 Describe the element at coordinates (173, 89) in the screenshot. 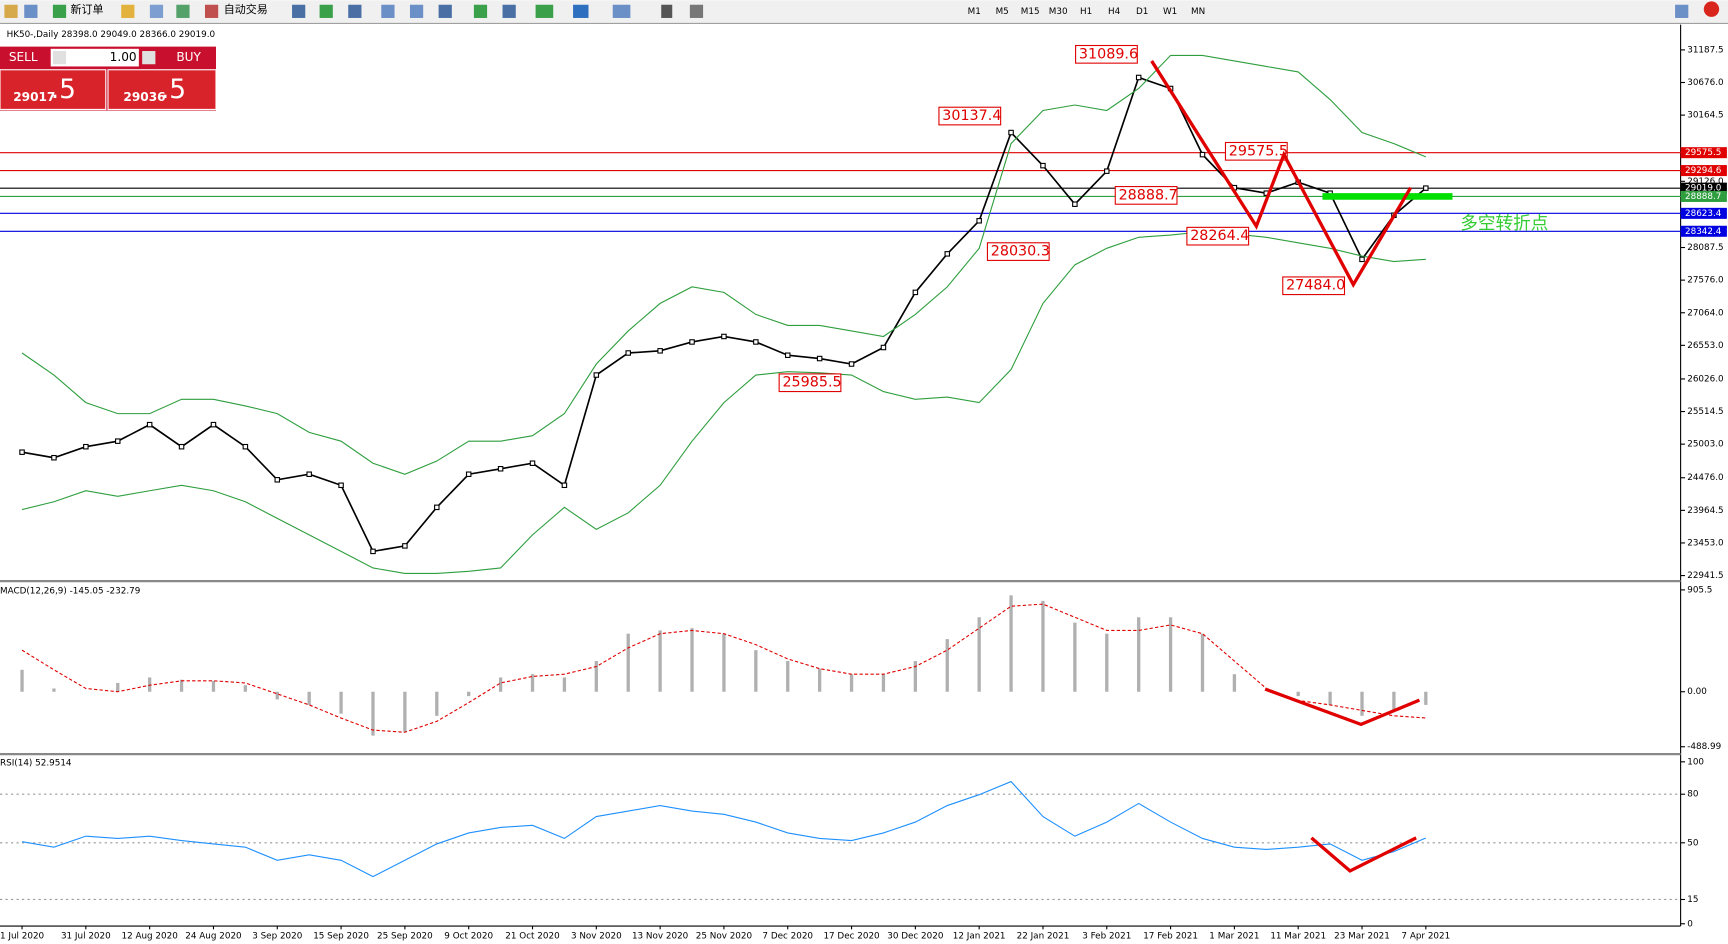

I see `buy-price-frac: .5` at that location.